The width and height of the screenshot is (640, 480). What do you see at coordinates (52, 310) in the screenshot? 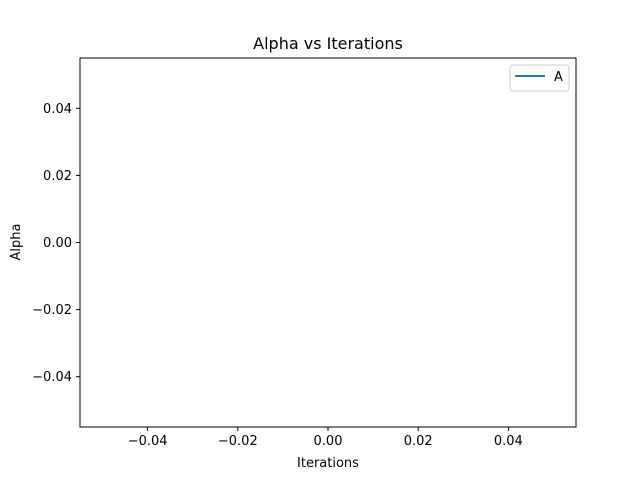
I see `y-tick-label: −0.02` at bounding box center [52, 310].